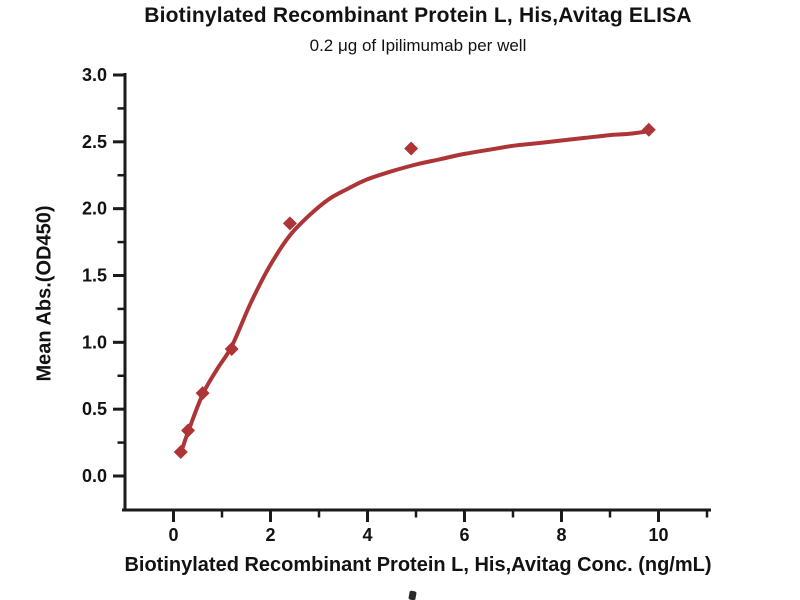 This screenshot has width=800, height=600. Describe the element at coordinates (561, 535) in the screenshot. I see `x-tick-label: 8` at that location.